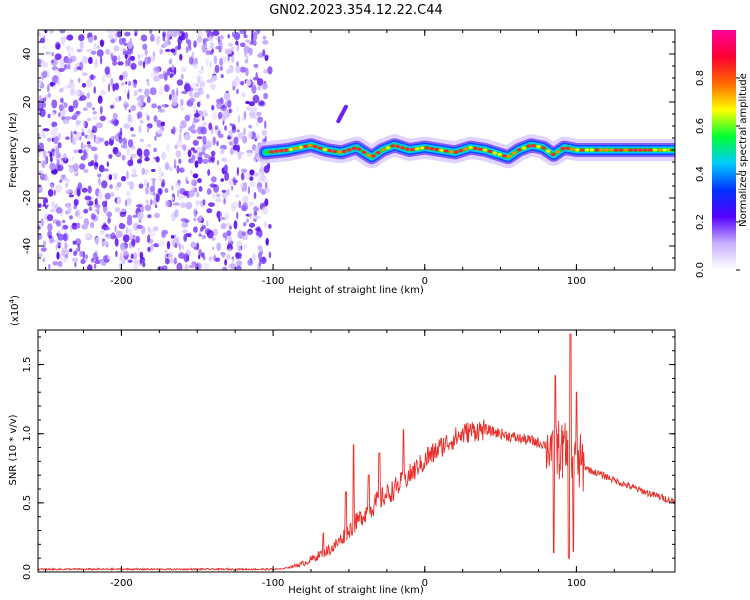  What do you see at coordinates (700, 174) in the screenshot?
I see `colorbar-tick-label: 0.4` at bounding box center [700, 174].